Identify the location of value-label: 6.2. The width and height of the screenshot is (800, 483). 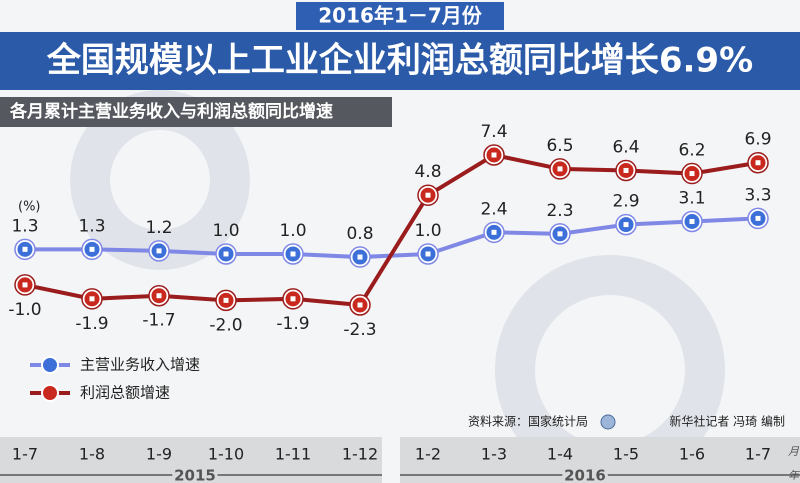
(691, 151).